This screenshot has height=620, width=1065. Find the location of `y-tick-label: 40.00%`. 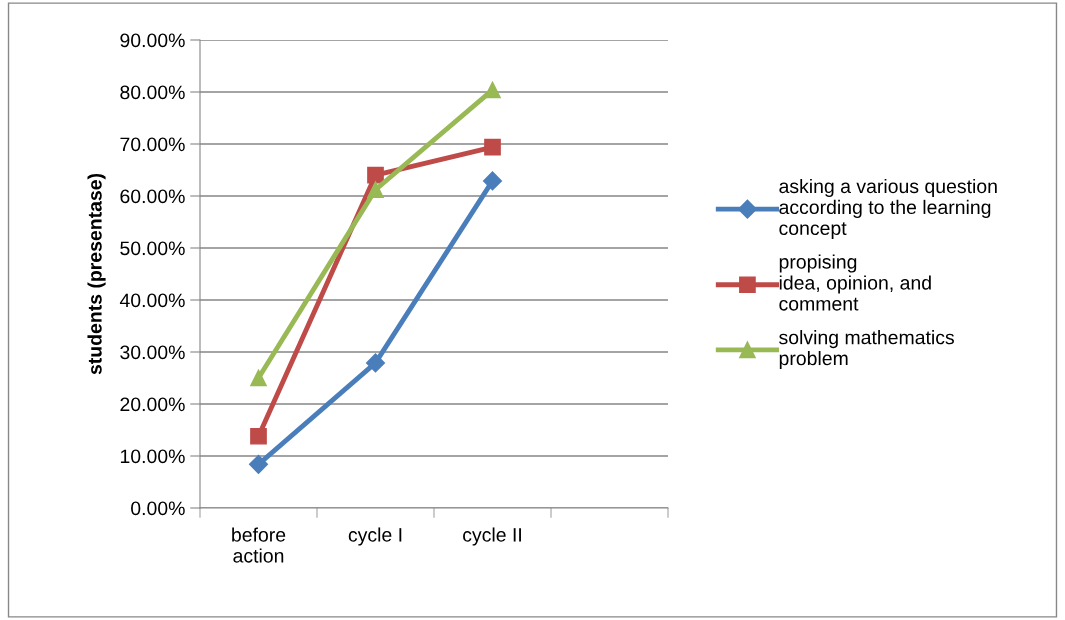

y-tick-label: 40.00% is located at coordinates (152, 300).